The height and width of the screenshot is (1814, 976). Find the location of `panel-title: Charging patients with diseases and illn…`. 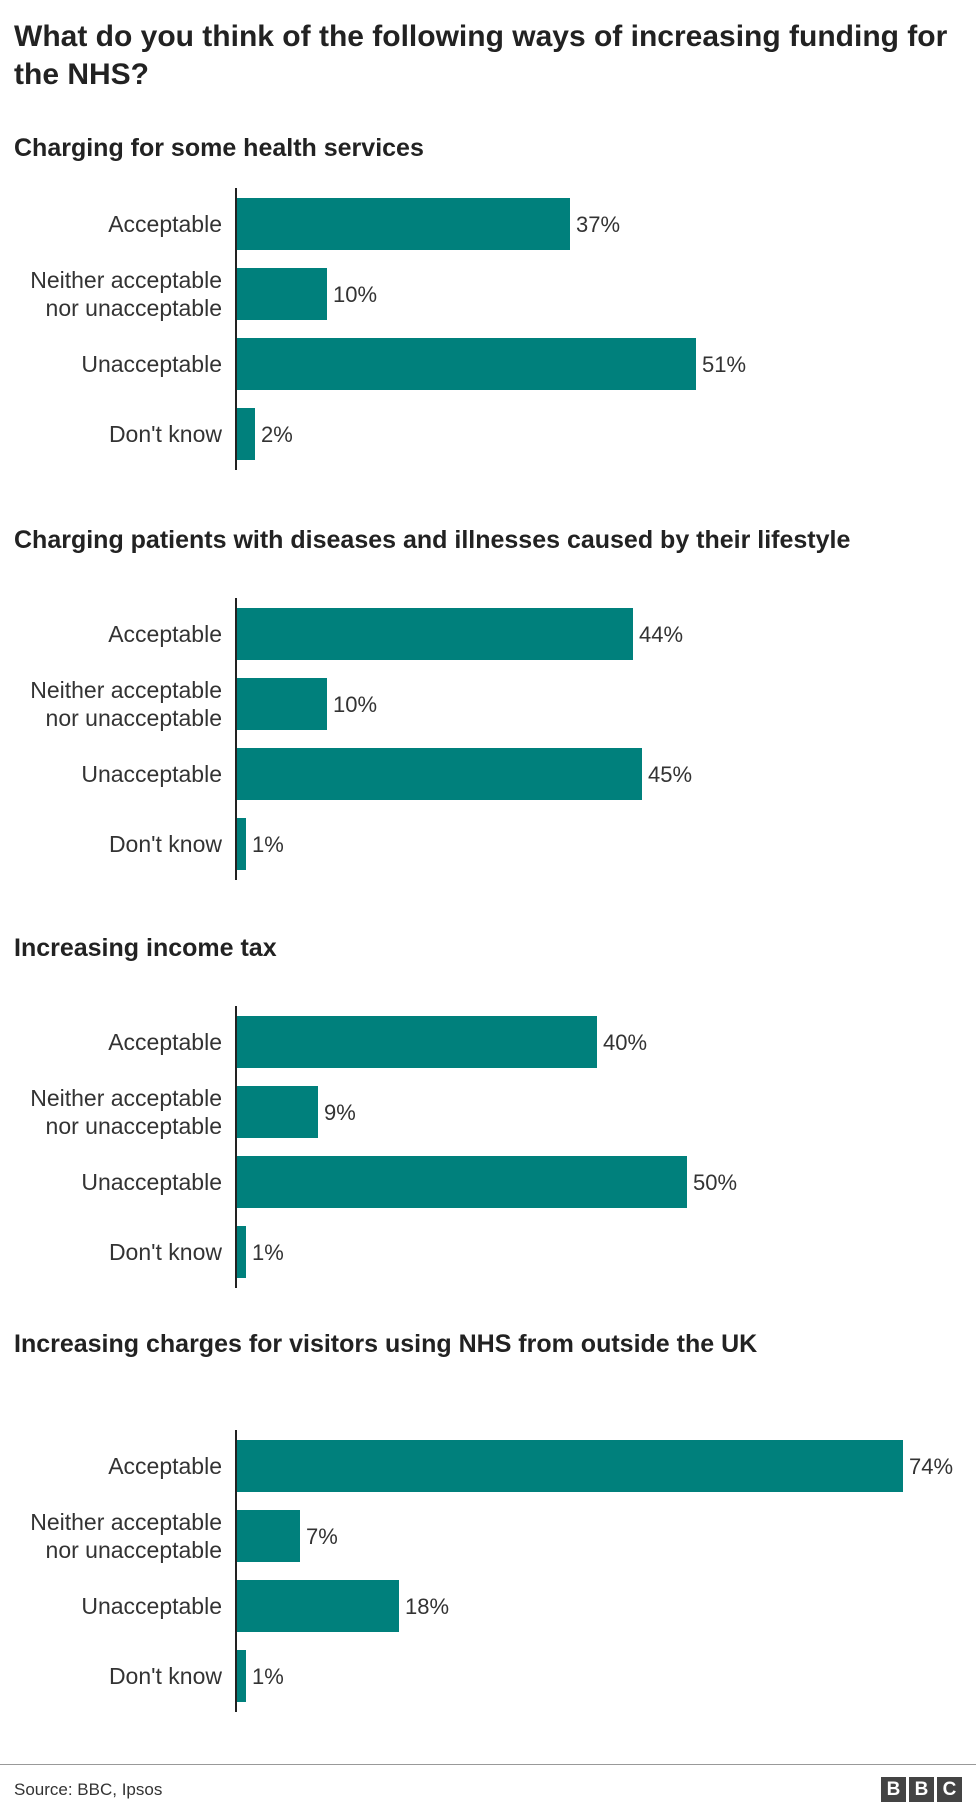

panel-title: Charging patients with diseases and illn… is located at coordinates (432, 540).